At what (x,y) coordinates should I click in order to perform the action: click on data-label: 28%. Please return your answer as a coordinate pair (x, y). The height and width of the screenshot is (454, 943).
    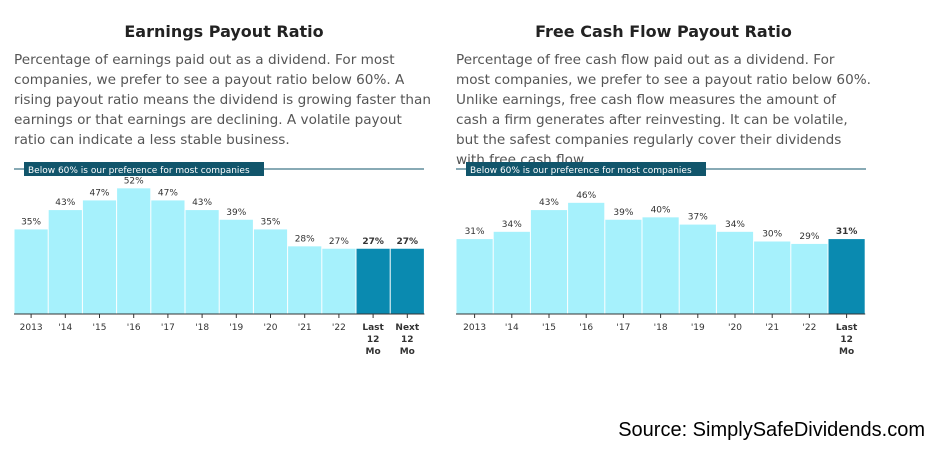
    Looking at the image, I should click on (305, 239).